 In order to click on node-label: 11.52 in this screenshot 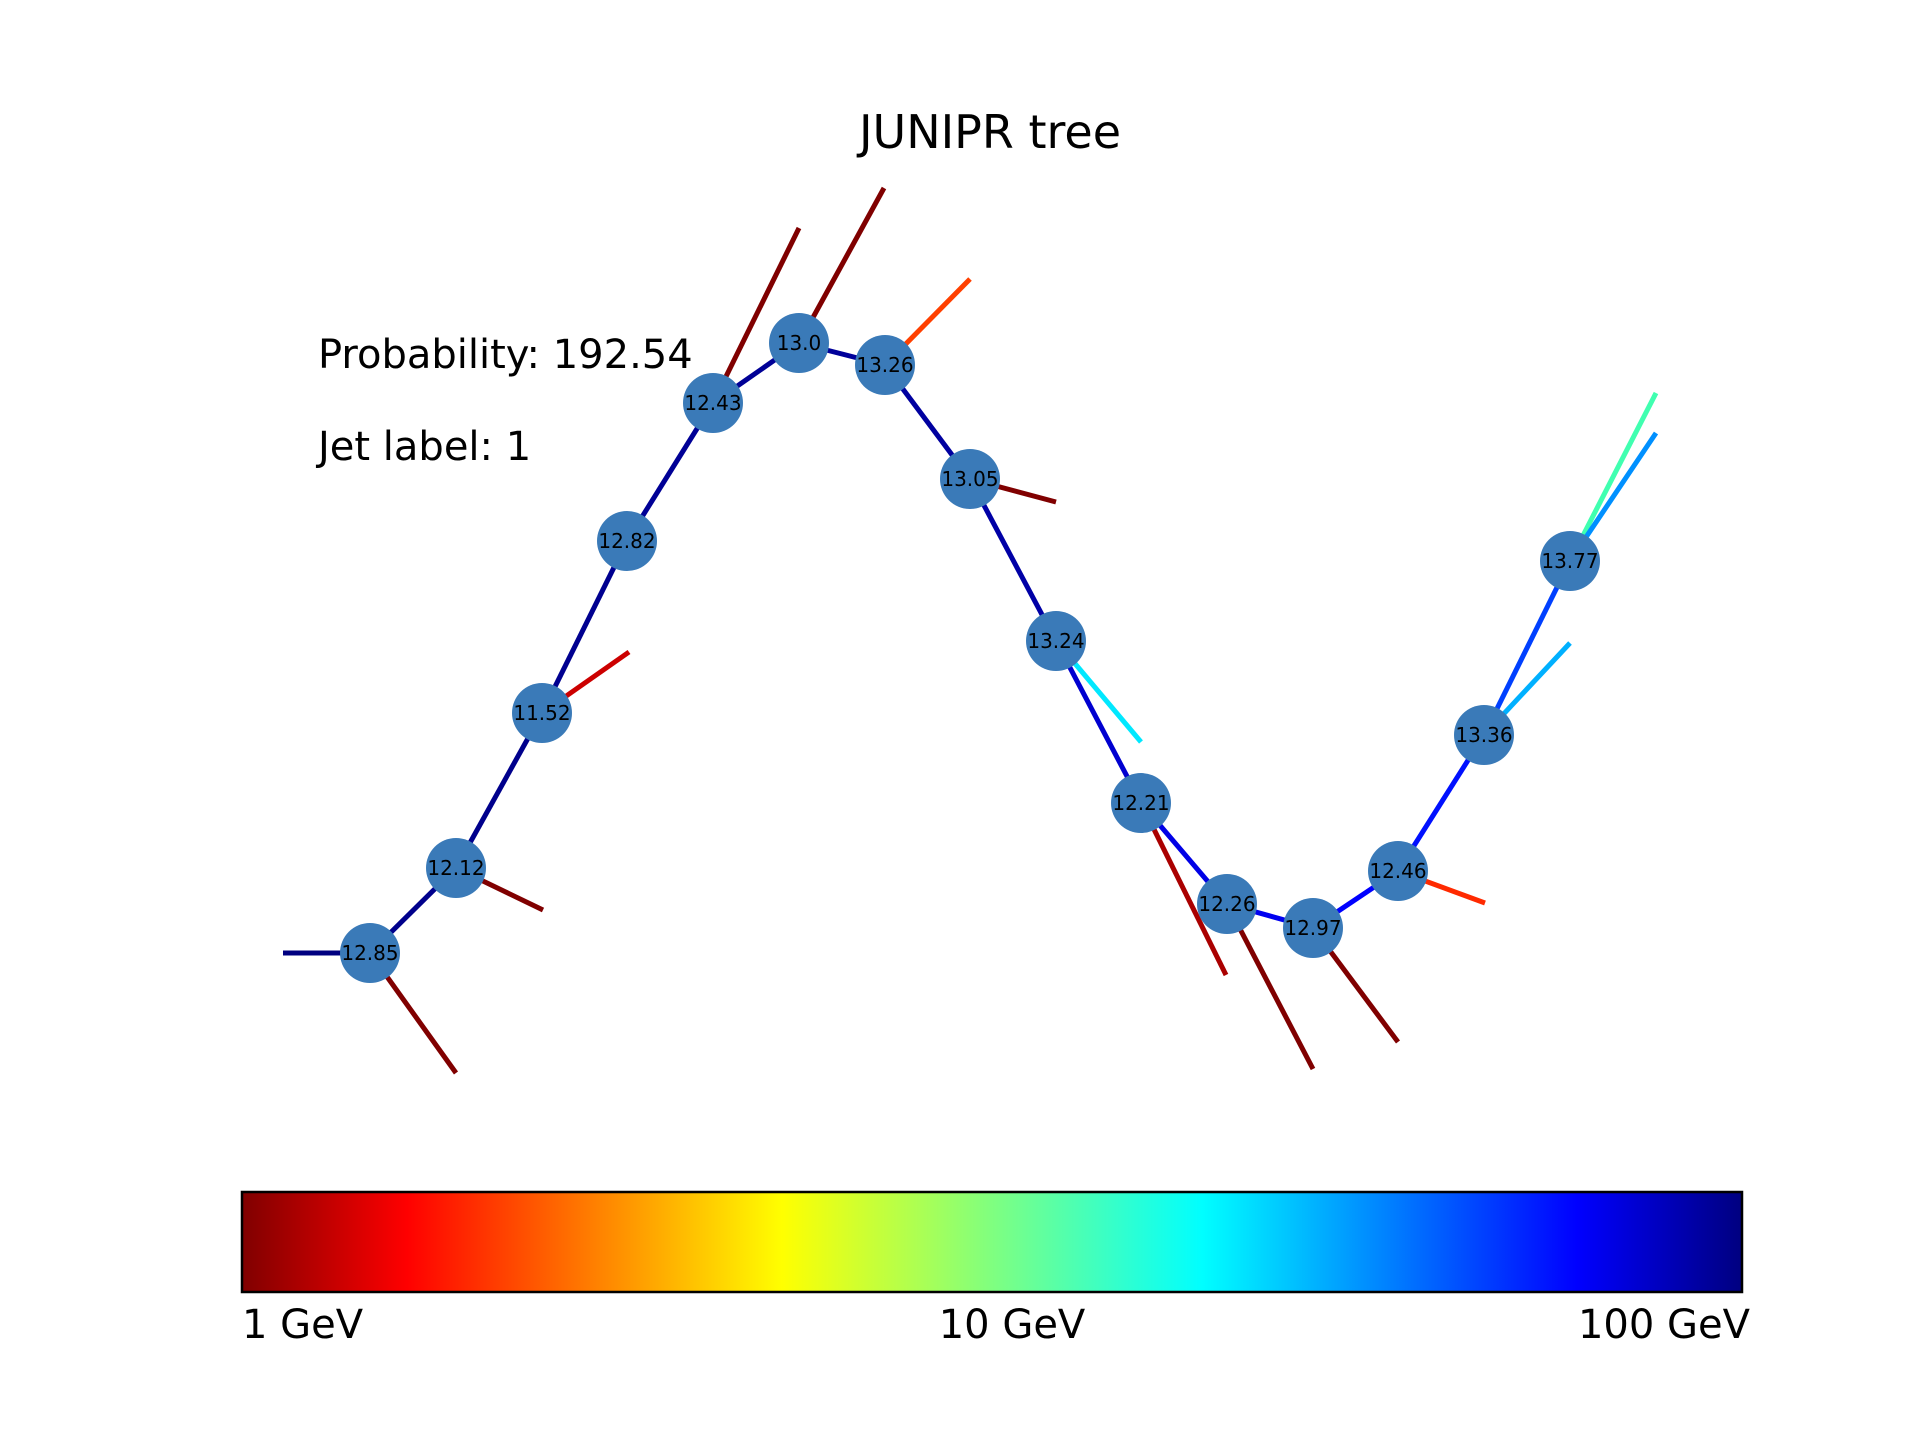, I will do `click(541, 713)`.